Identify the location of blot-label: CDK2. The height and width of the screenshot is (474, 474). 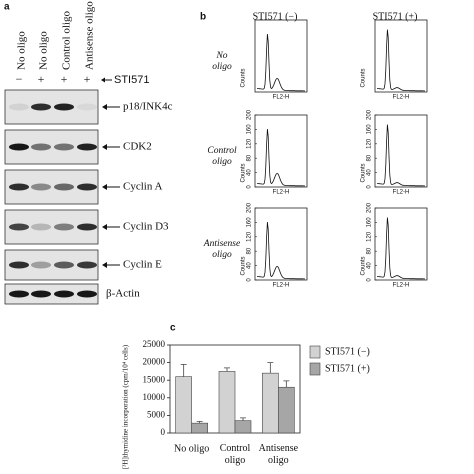
(137, 147).